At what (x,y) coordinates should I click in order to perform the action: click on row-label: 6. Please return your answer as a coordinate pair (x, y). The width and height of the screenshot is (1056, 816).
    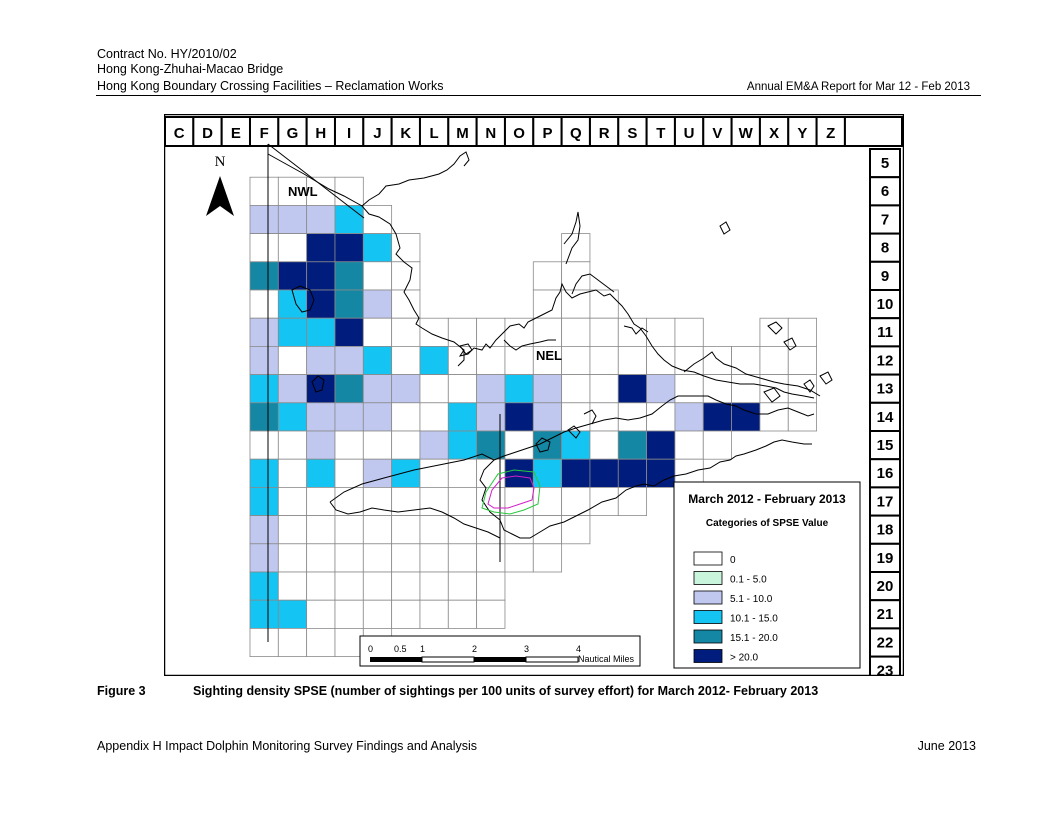
    Looking at the image, I should click on (885, 191).